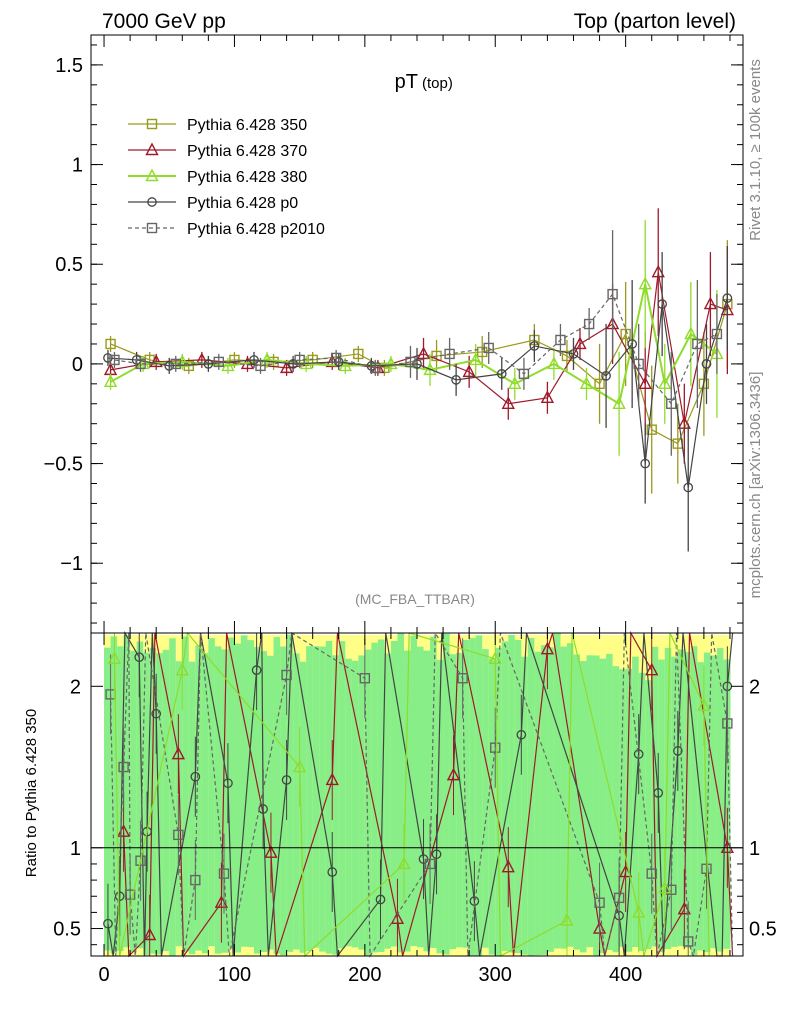 Image resolution: width=786 pixels, height=1024 pixels. Describe the element at coordinates (67, 930) in the screenshot. I see `ratio-y-tick-label: 0.5` at that location.